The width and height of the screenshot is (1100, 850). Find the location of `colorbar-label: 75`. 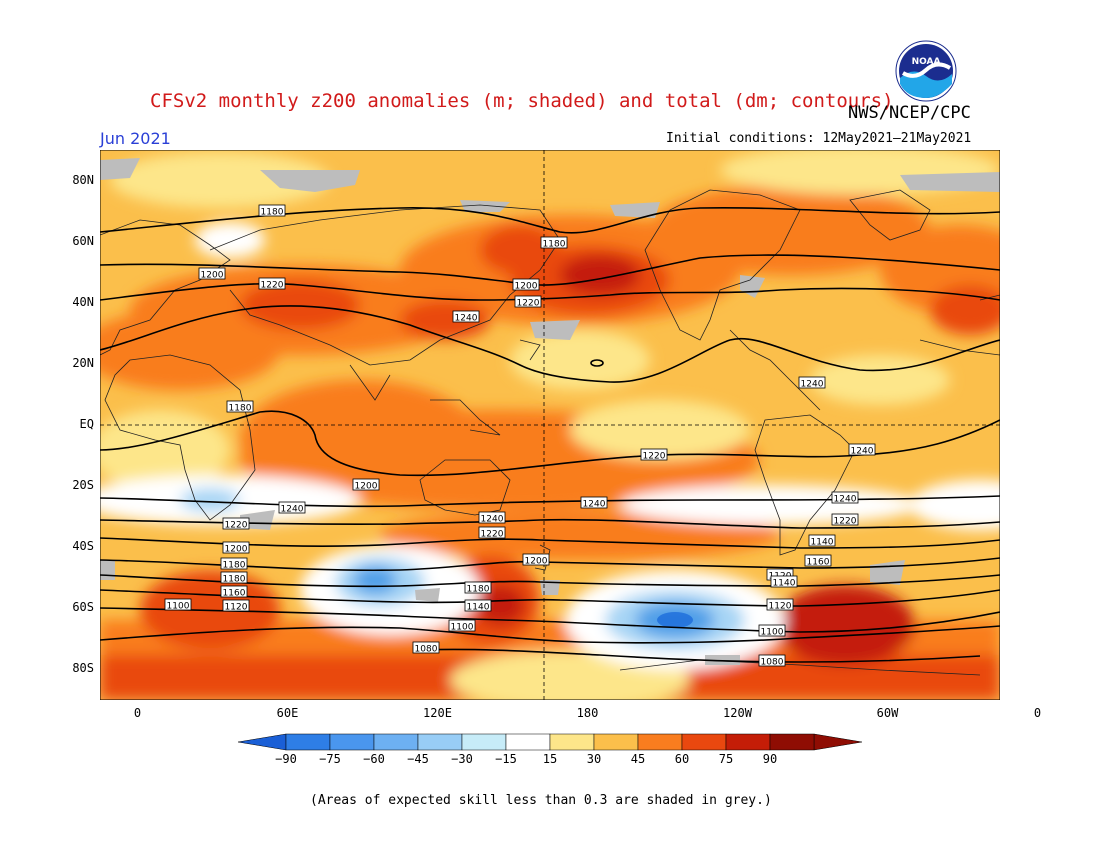

colorbar-label: 75 is located at coordinates (726, 759).